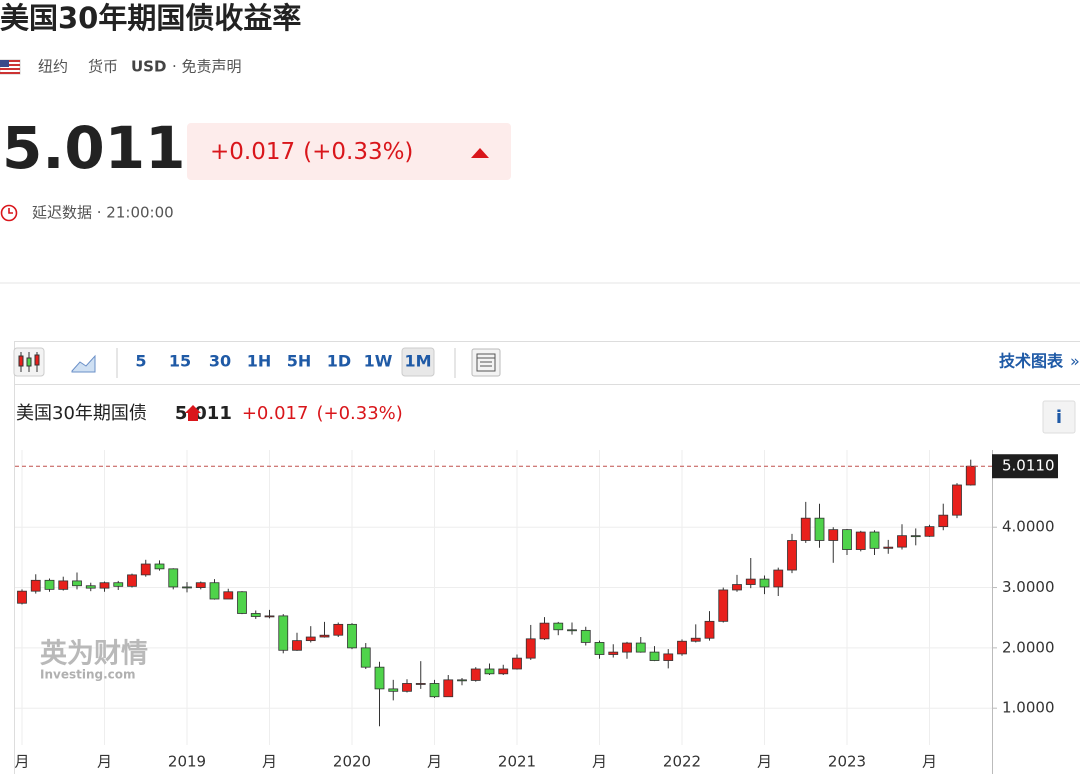 This screenshot has height=778, width=1080. Describe the element at coordinates (358, 152) in the screenshot. I see `change-pct: (+0.33%)` at that location.